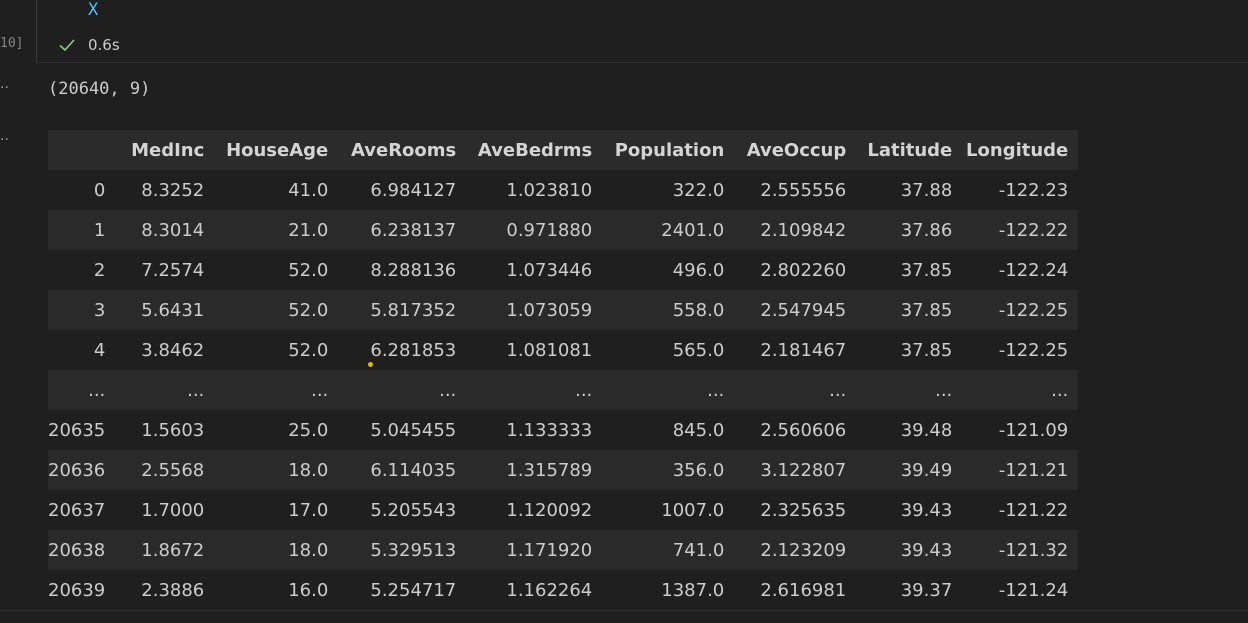 The image size is (1248, 623). I want to click on table-cell: 39.48, so click(926, 430).